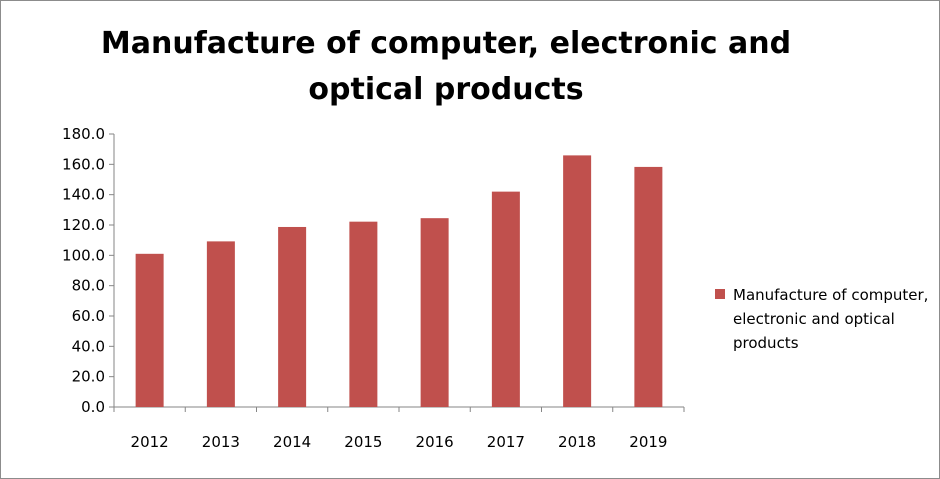  Describe the element at coordinates (292, 316) in the screenshot. I see `bar-2014` at that location.